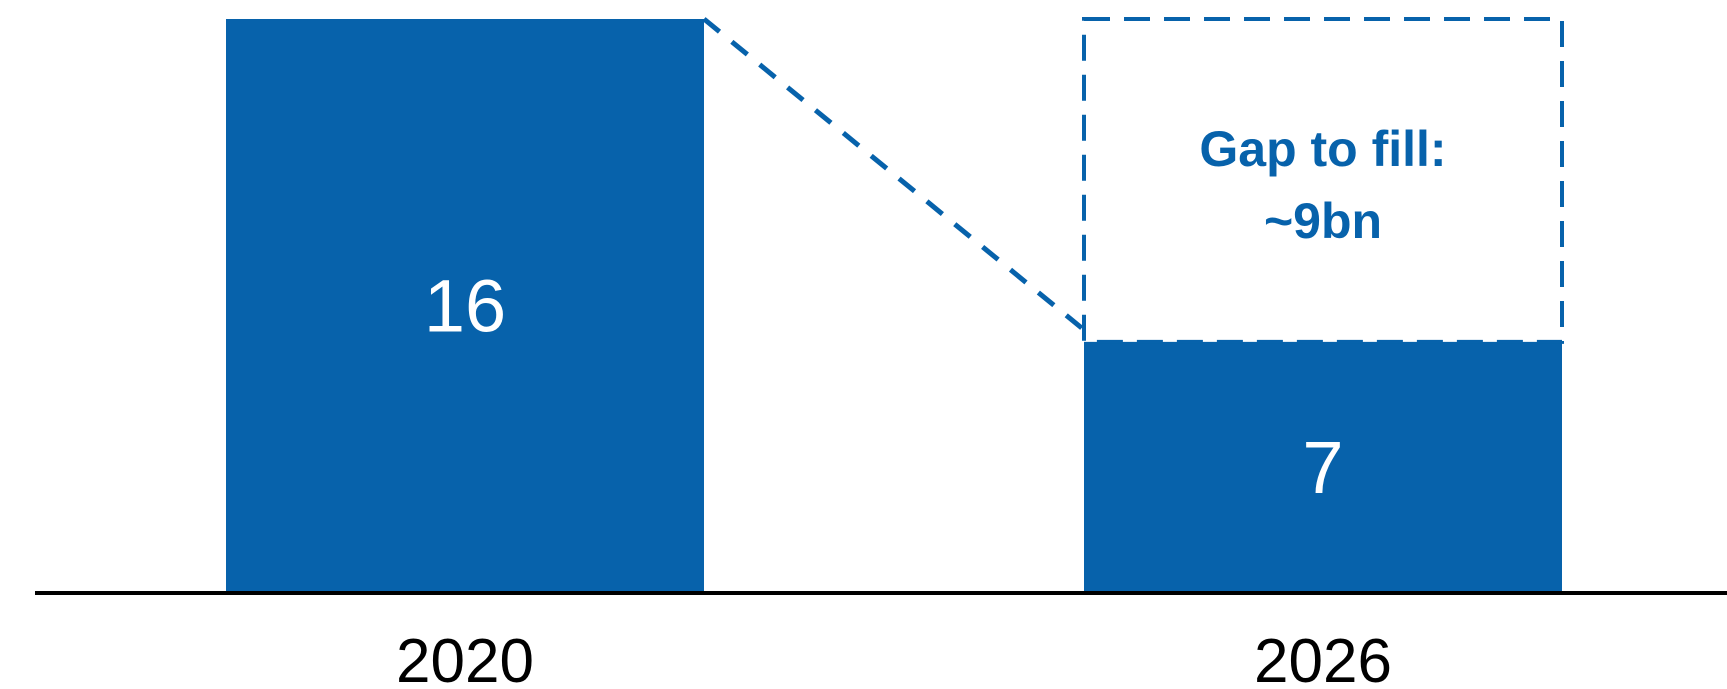  I want to click on bar-2026, so click(1323, 467).